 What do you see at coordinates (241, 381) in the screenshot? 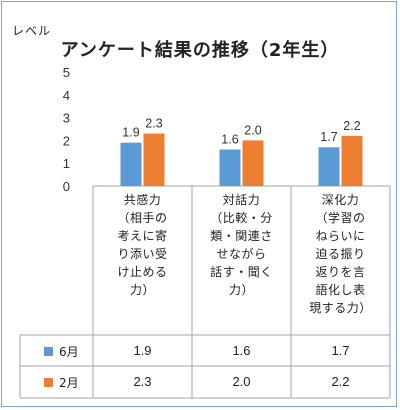
I see `table-cell: 2.0` at bounding box center [241, 381].